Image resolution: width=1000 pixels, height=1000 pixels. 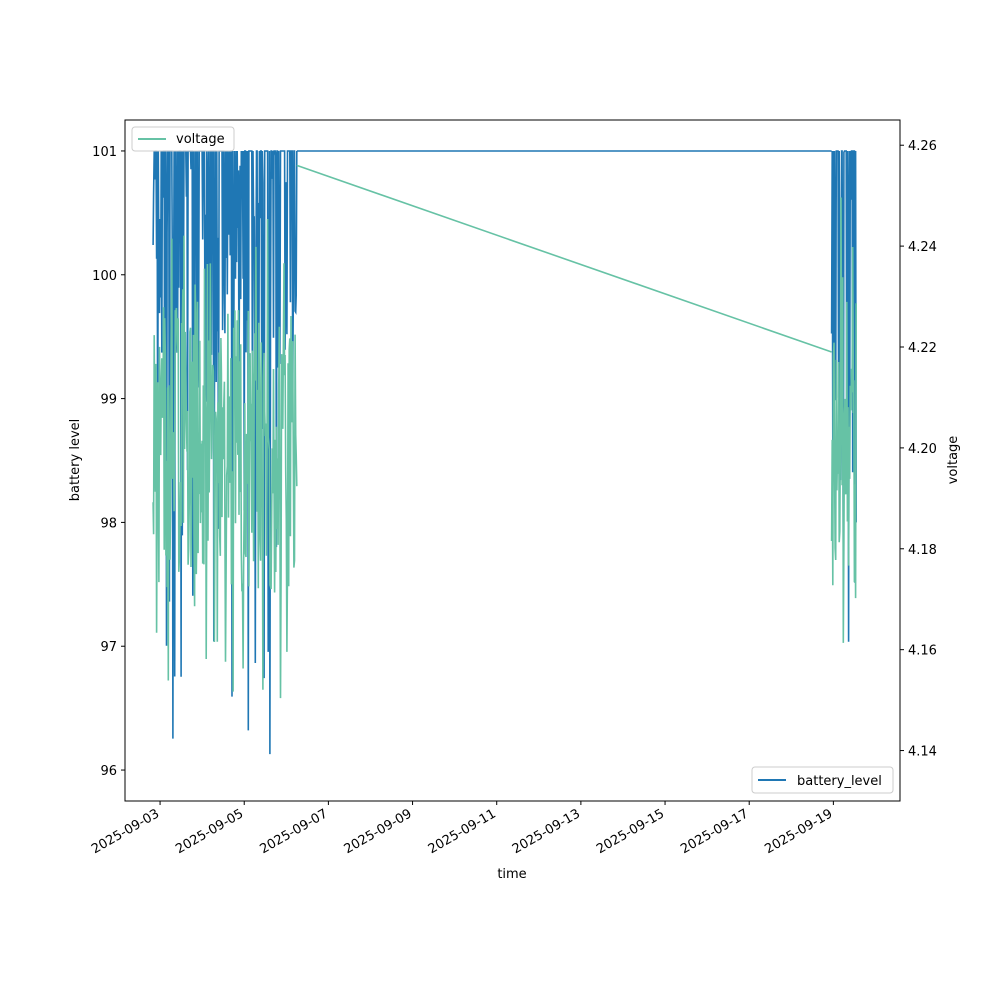 I want to click on x-axis-label: time, so click(x=511, y=874).